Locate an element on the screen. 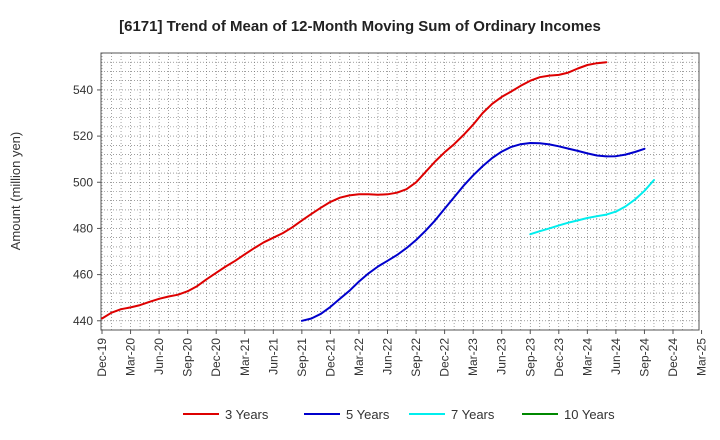 The image size is (720, 440). legend-label: 7 Years is located at coordinates (473, 414).